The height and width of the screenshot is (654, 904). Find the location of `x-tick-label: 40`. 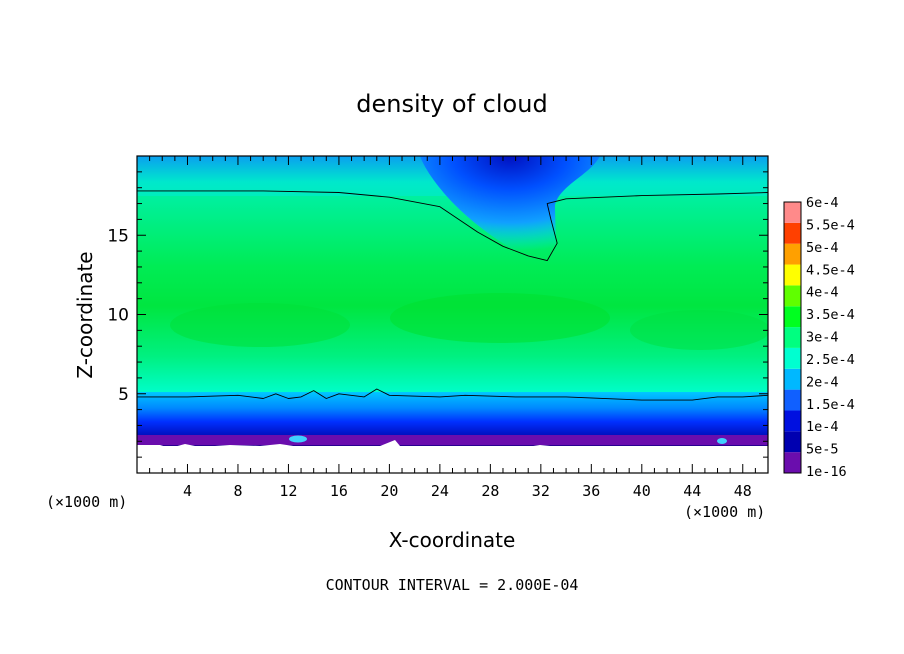

x-tick-label: 40 is located at coordinates (642, 491).